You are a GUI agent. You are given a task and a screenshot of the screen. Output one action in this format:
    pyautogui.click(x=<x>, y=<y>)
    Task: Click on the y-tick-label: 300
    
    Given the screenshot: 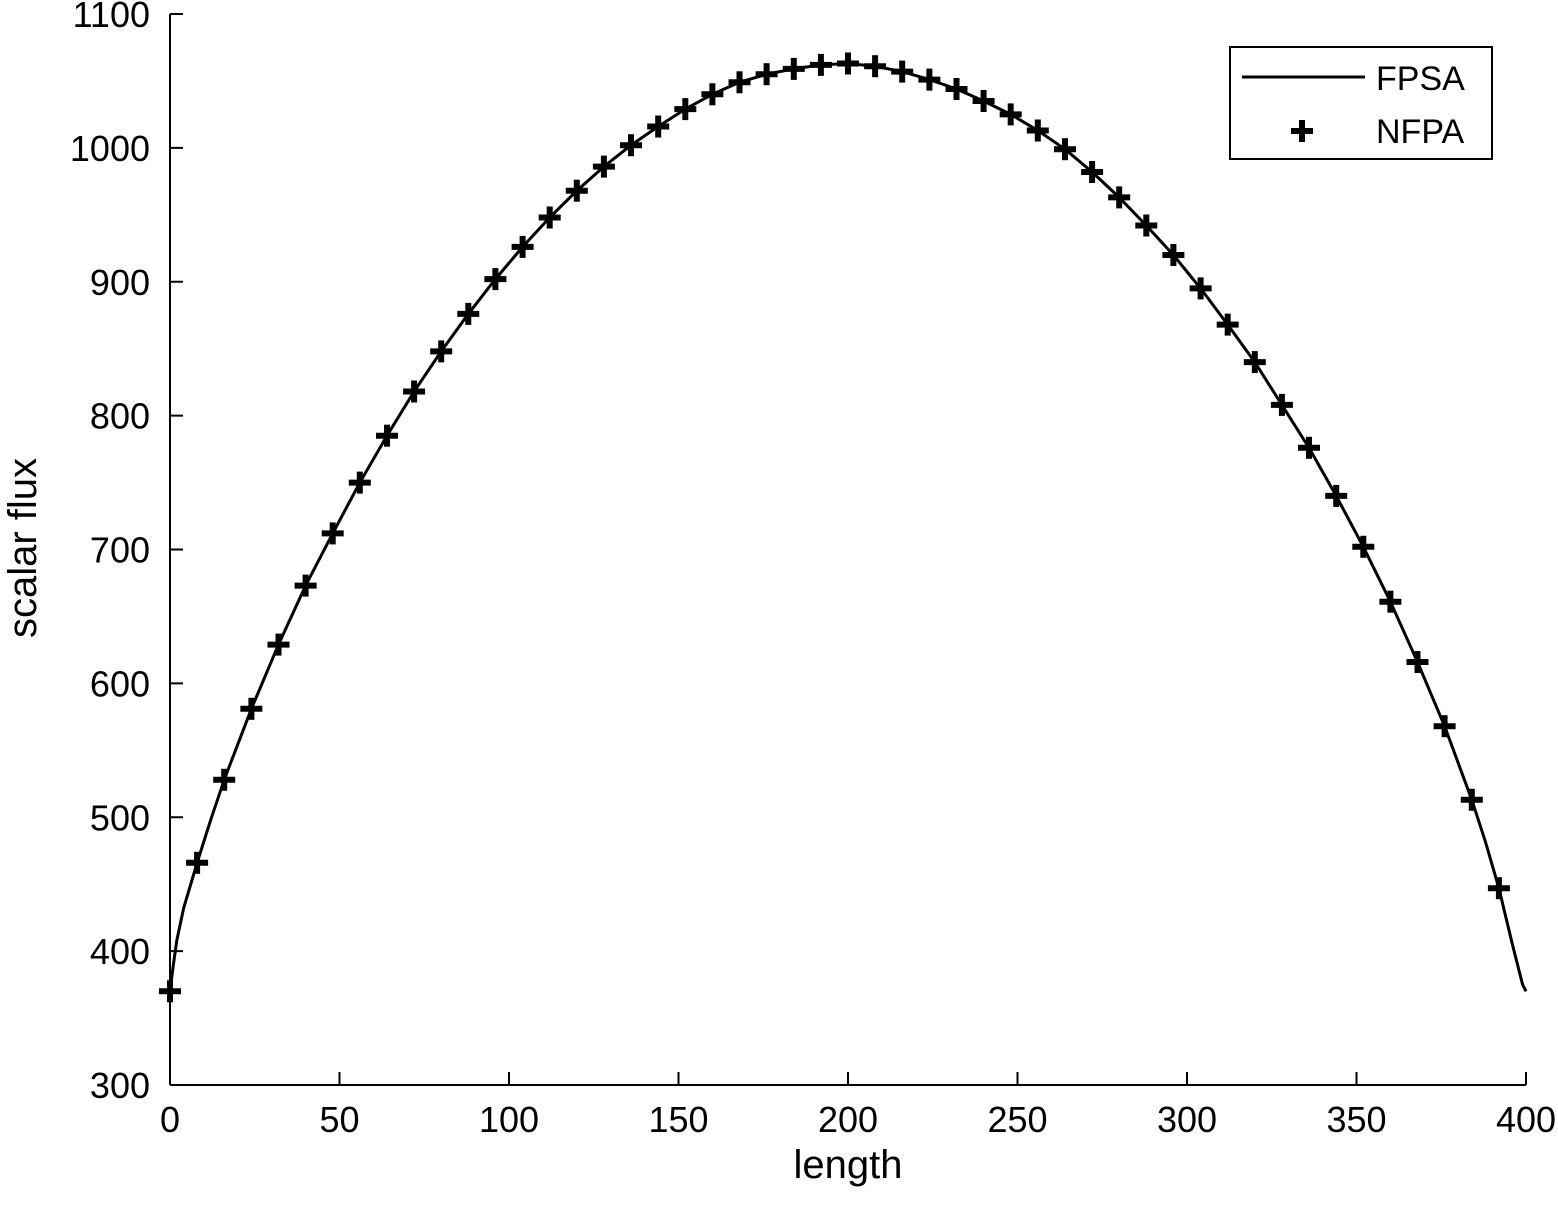 What is the action you would take?
    pyautogui.click(x=120, y=1085)
    